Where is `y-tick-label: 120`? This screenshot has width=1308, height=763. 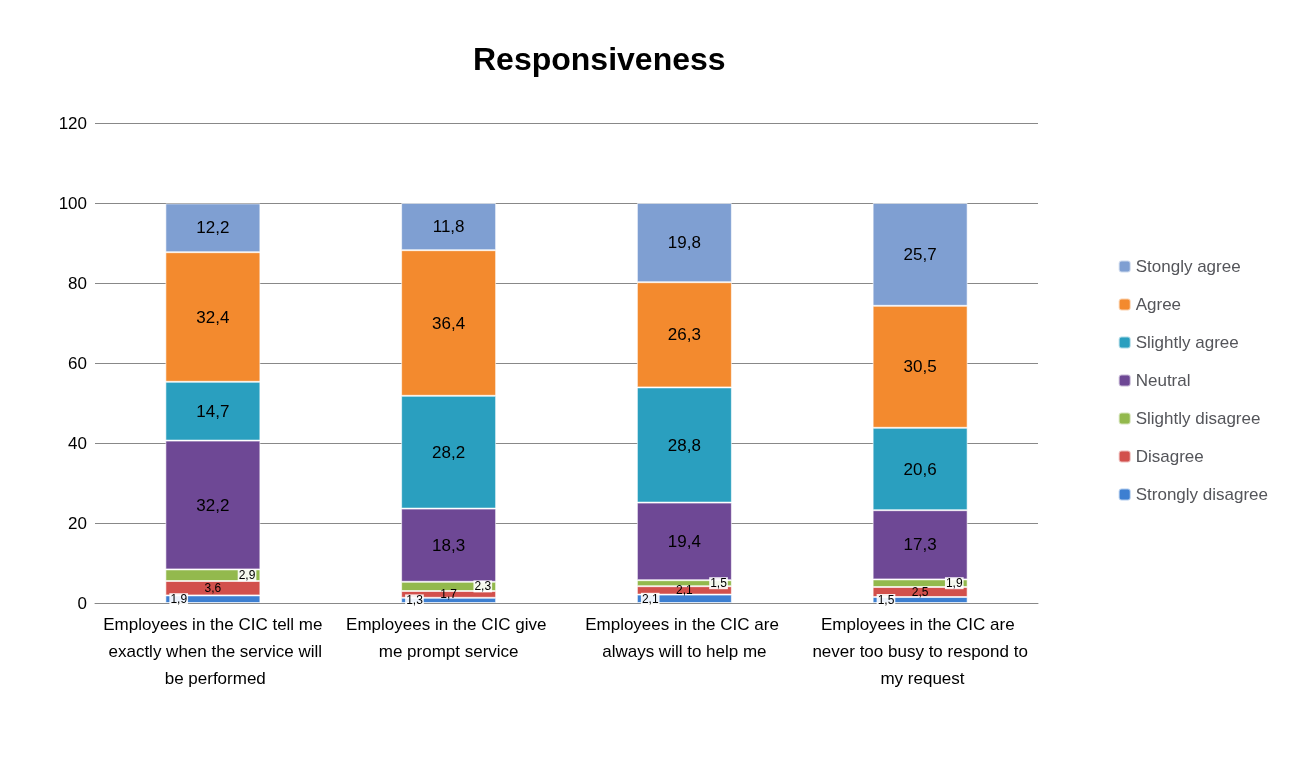 y-tick-label: 120 is located at coordinates (72, 123).